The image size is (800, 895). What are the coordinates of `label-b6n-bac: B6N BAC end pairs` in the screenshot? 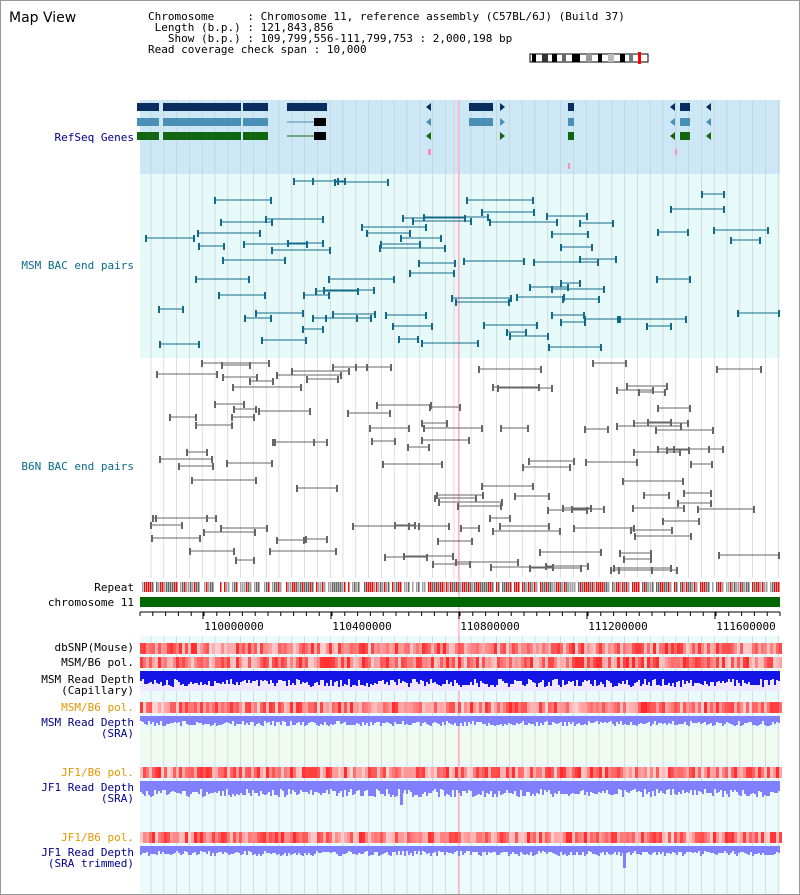 It's located at (77, 466).